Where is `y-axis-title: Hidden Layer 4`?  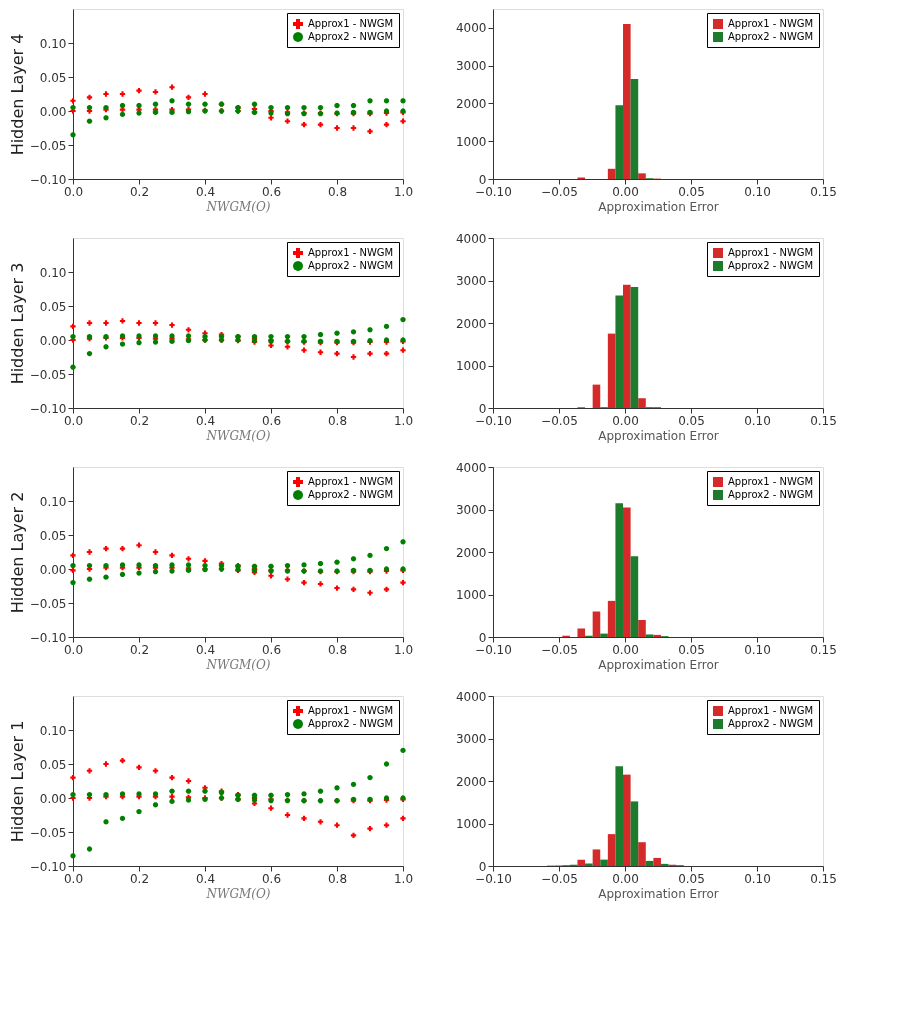 y-axis-title: Hidden Layer 4 is located at coordinates (17, 94).